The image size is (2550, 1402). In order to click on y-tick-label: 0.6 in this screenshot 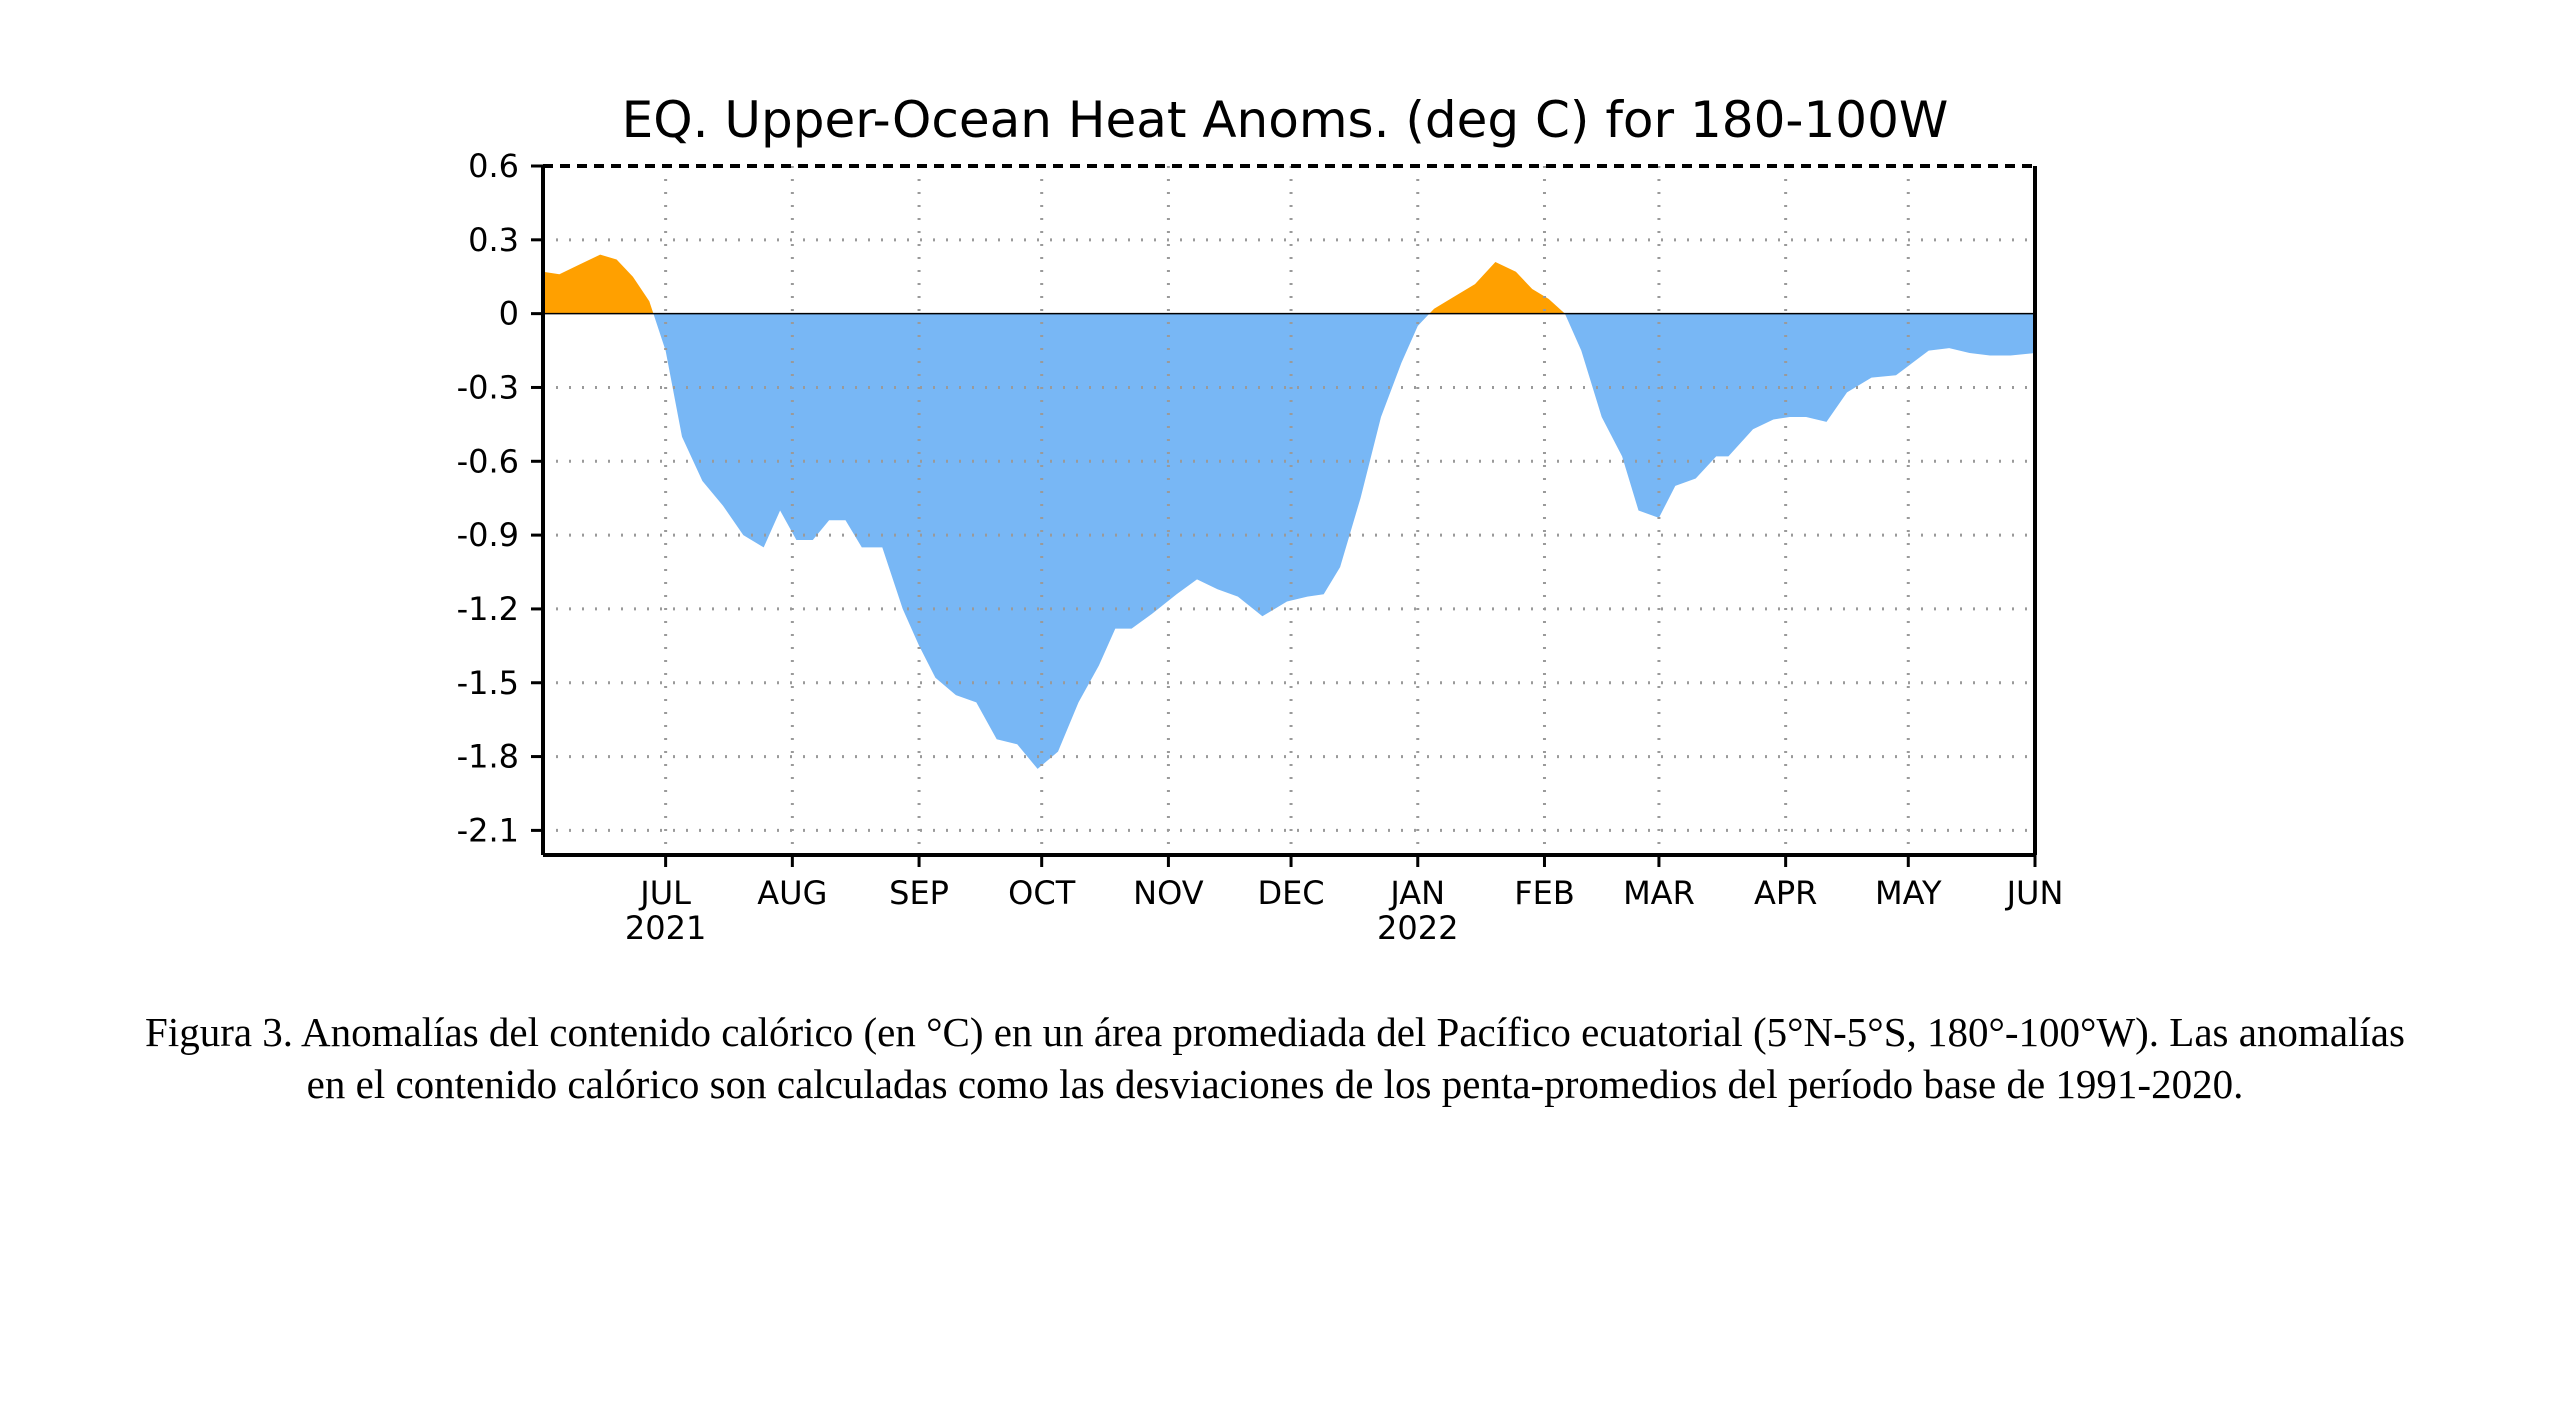, I will do `click(493, 166)`.